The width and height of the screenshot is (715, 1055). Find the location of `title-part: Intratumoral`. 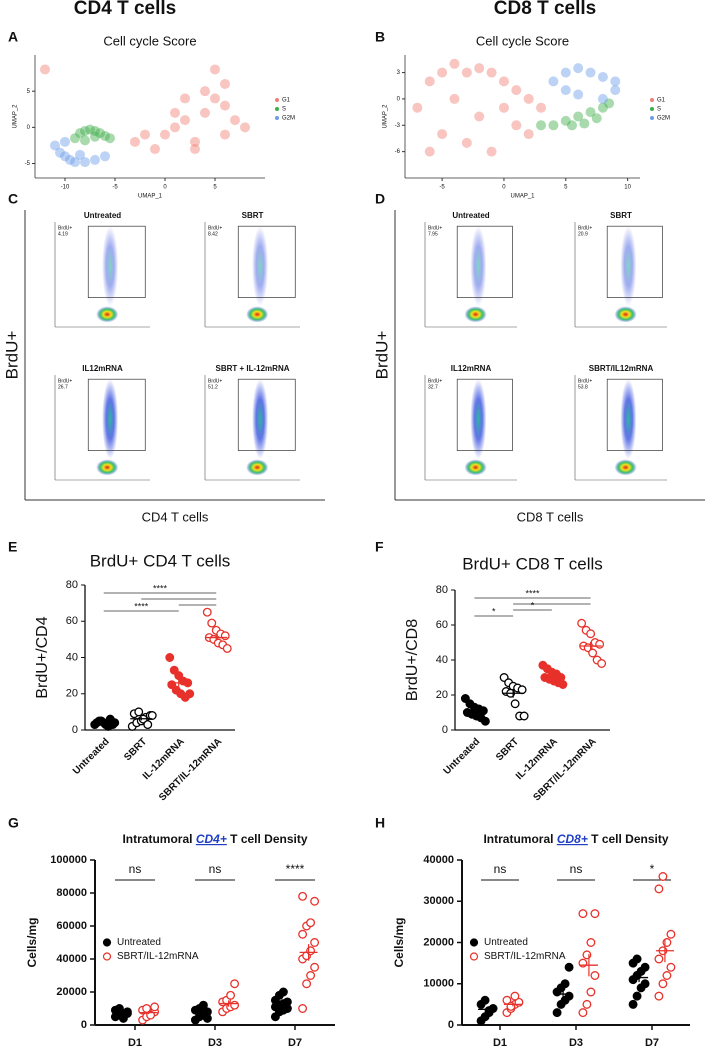

title-part: Intratumoral is located at coordinates (519, 839).